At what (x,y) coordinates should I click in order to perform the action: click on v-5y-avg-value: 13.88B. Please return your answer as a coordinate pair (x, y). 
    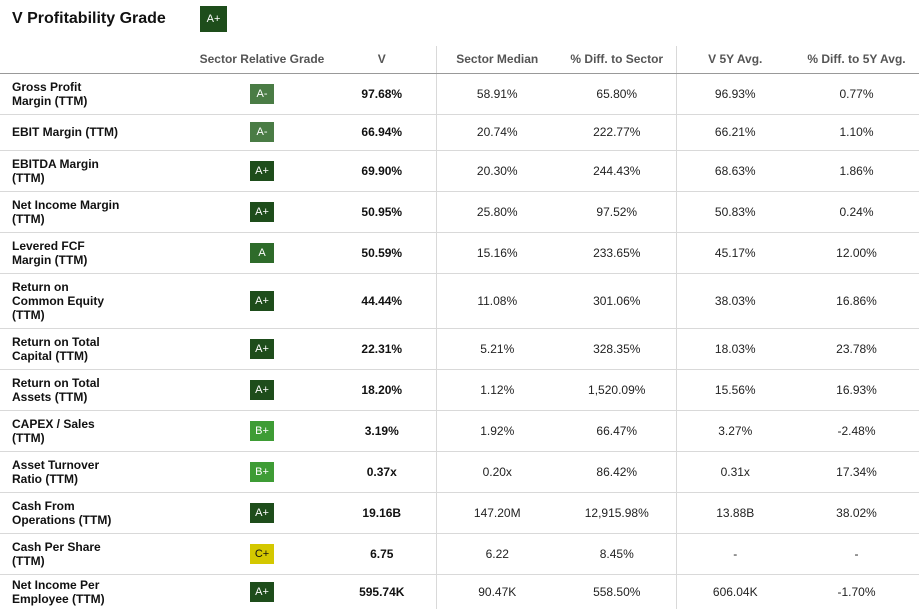
    Looking at the image, I should click on (734, 513).